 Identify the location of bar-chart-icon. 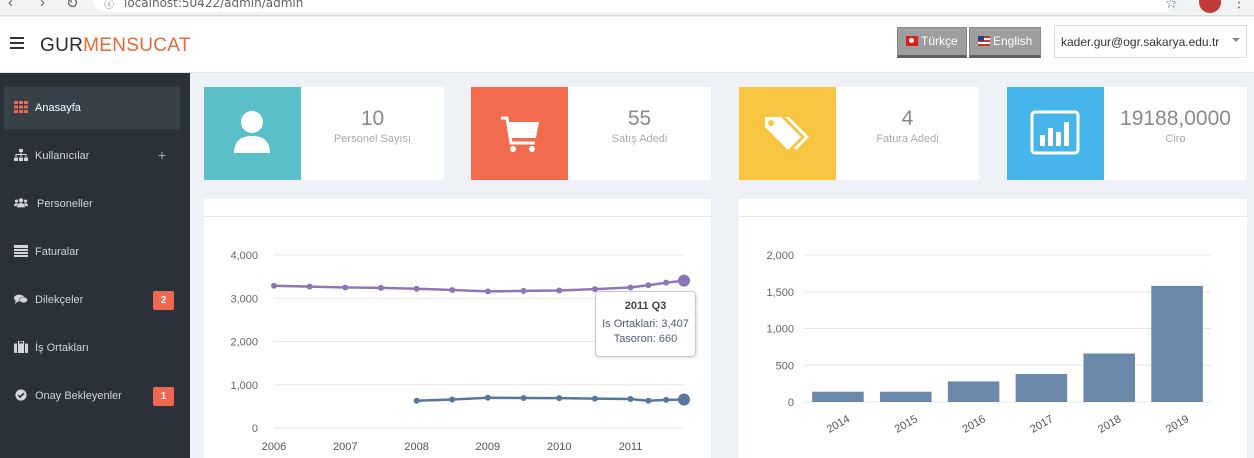
(1055, 132).